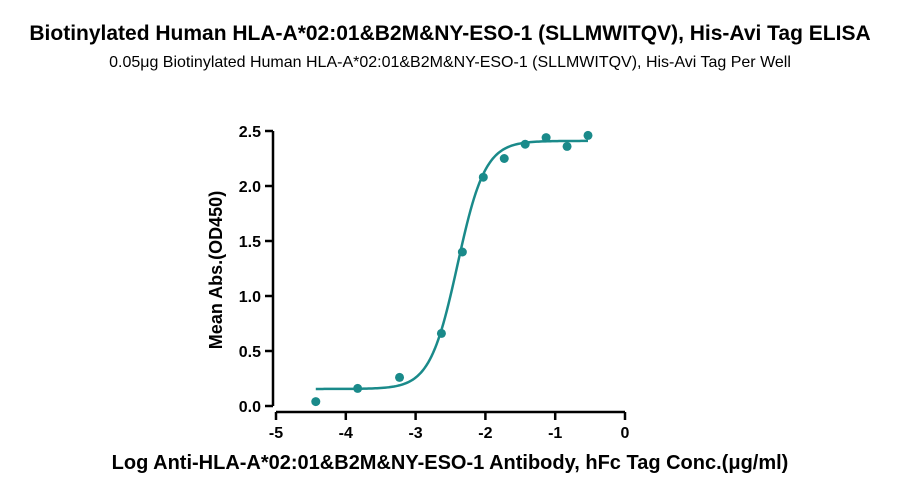 This screenshot has height=496, width=900. I want to click on x-tick-label: -4, so click(346, 433).